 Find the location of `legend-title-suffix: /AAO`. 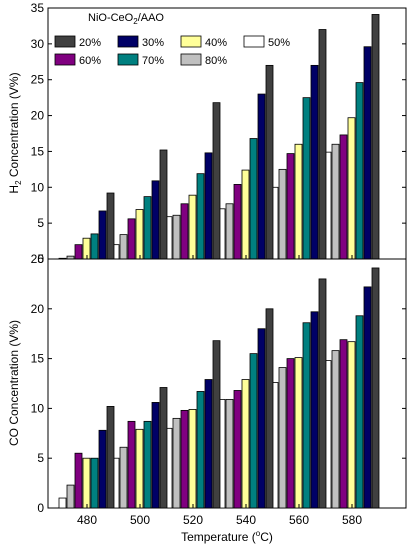

legend-title-suffix: /AAO is located at coordinates (151, 18).